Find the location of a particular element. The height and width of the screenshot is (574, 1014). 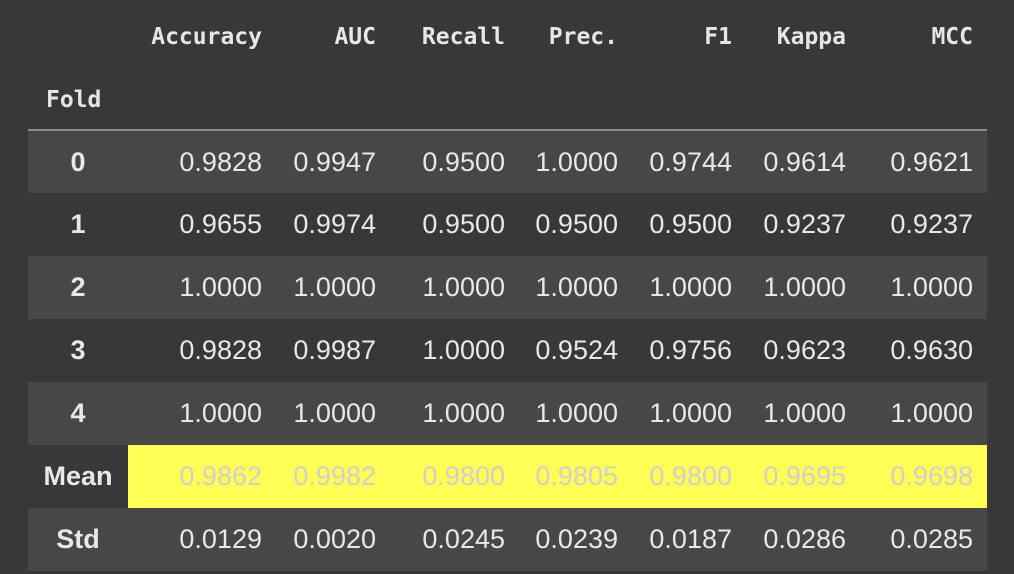

table-cell: 0.0285 is located at coordinates (923, 539).